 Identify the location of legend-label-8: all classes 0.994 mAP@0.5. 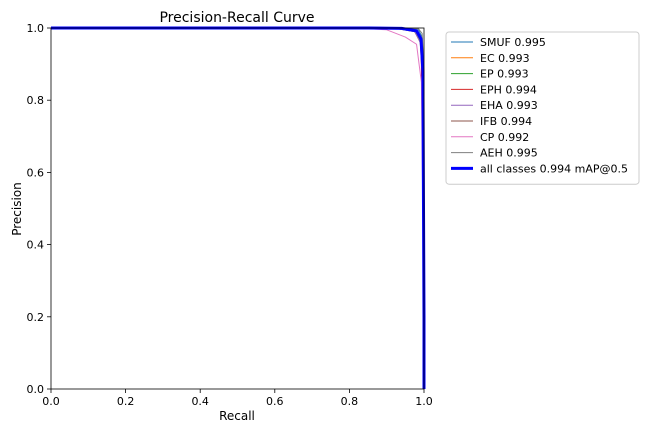
(554, 168).